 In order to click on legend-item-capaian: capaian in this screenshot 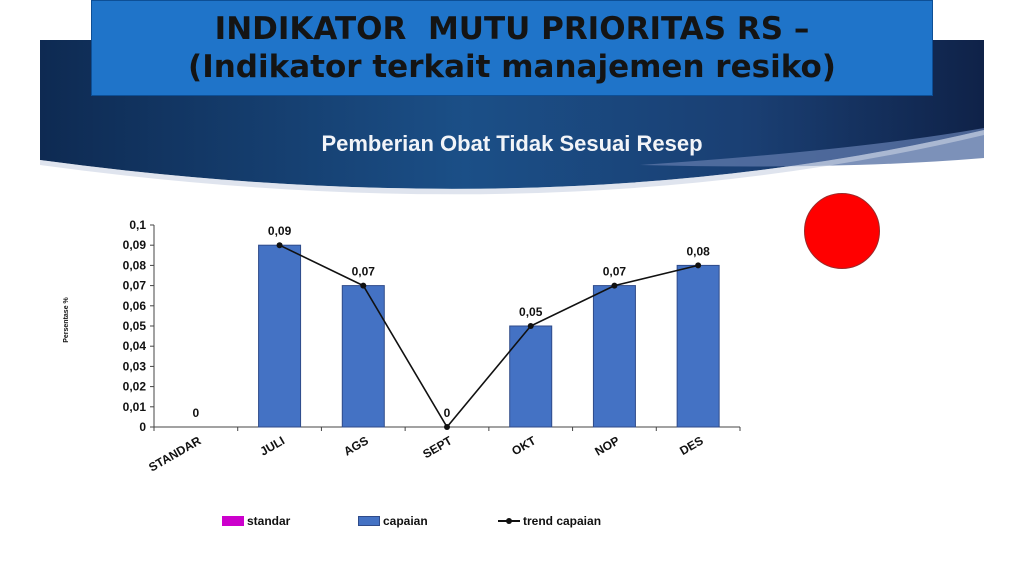, I will do `click(393, 521)`.